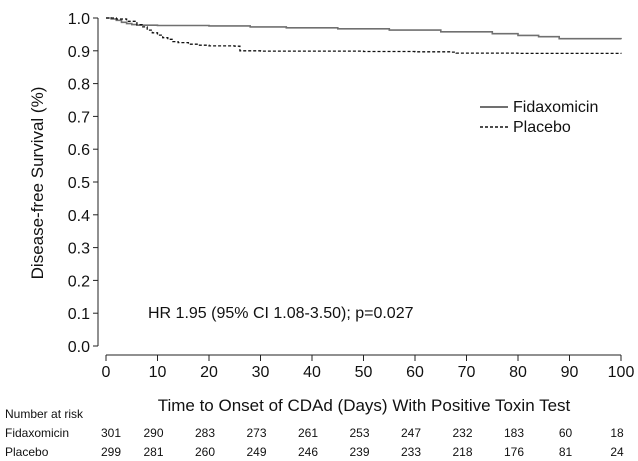  Describe the element at coordinates (205, 452) in the screenshot. I see `risk-count: 260` at that location.